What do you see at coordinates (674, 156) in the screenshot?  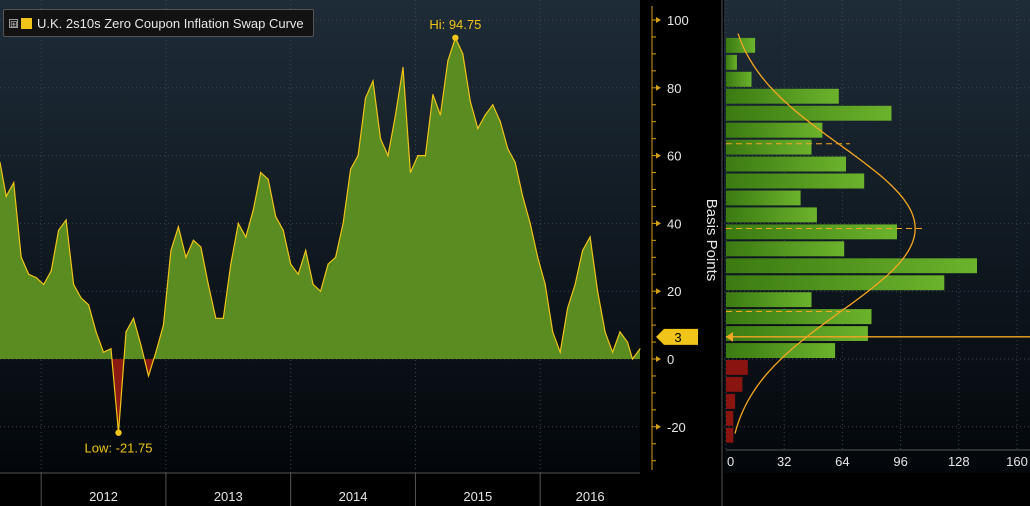 I see `y-tick-label: 60` at bounding box center [674, 156].